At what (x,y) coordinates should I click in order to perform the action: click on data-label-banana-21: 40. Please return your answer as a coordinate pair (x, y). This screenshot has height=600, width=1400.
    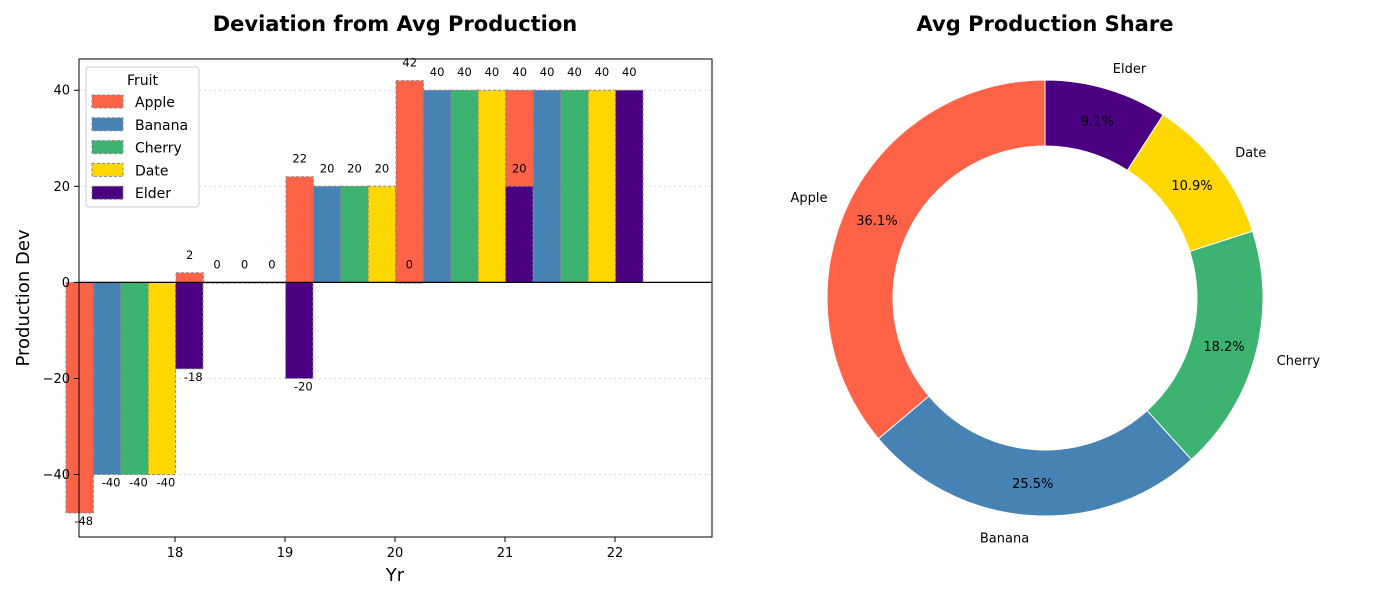
    Looking at the image, I should click on (437, 72).